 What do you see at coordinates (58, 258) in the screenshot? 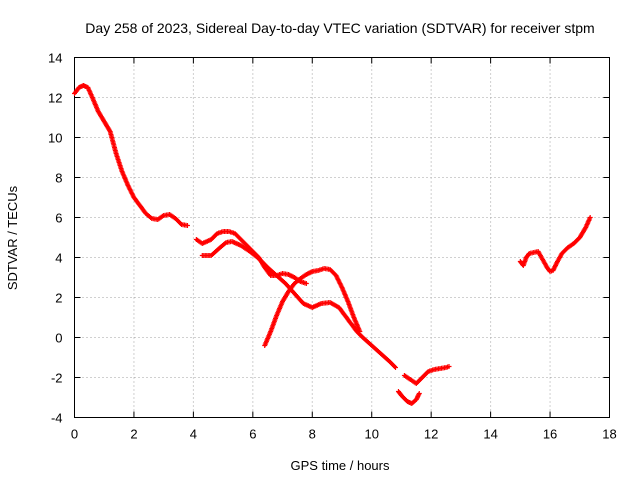
I see `y-tick-label: 4` at bounding box center [58, 258].